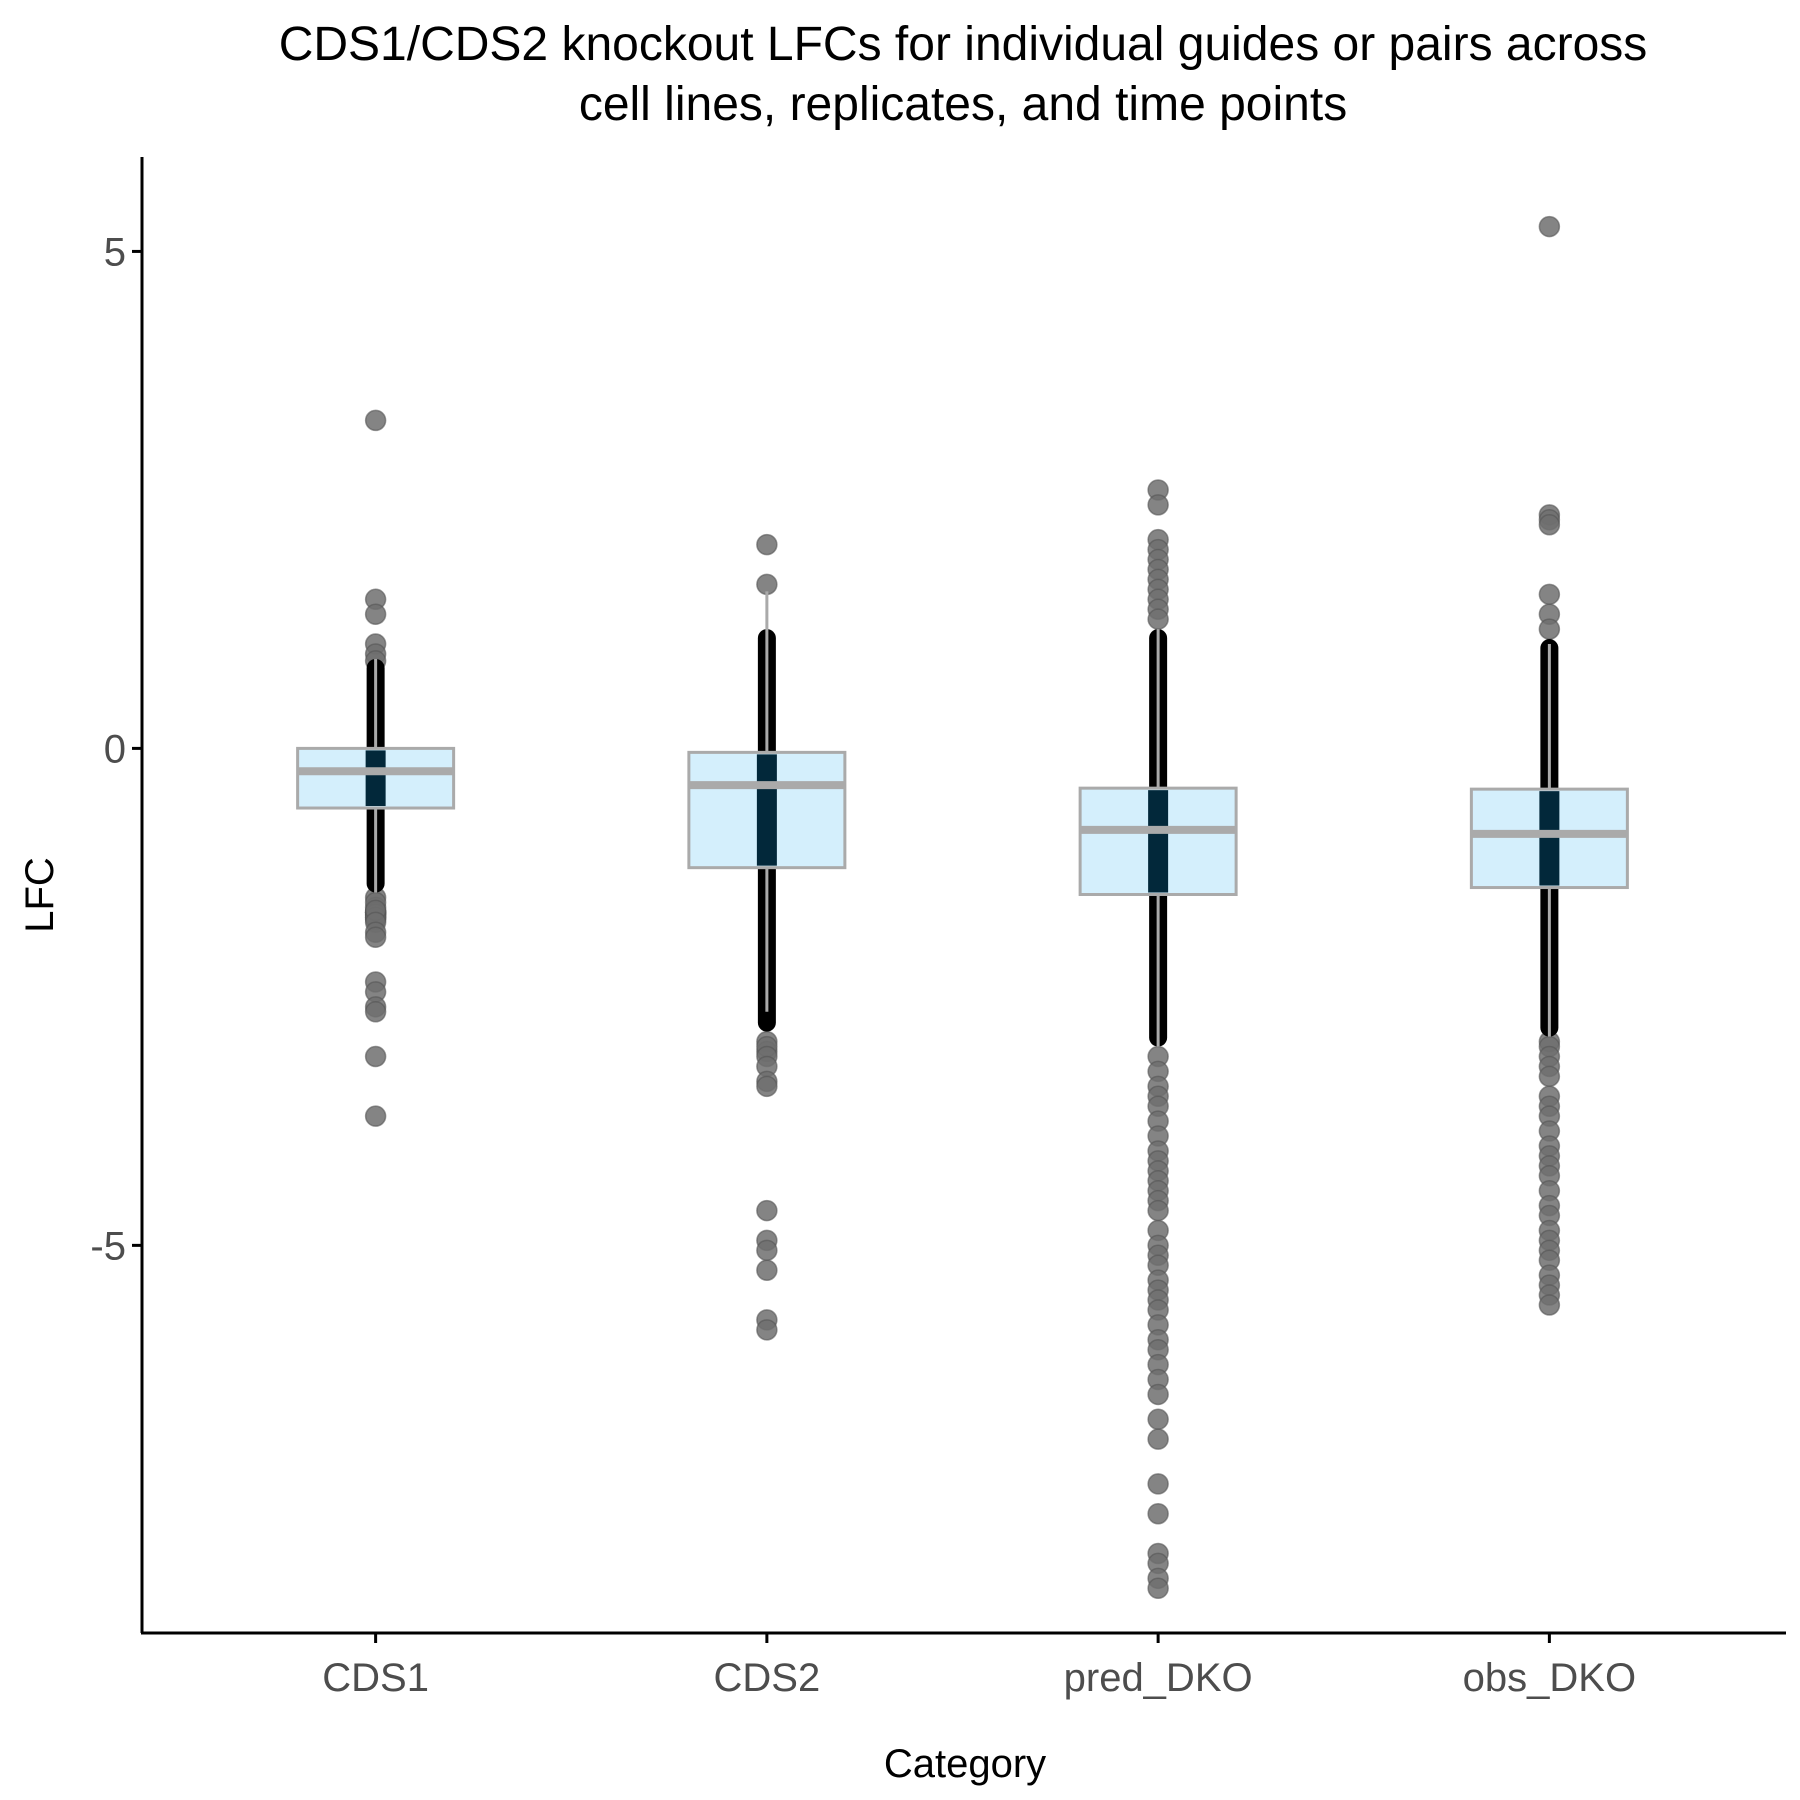 The image size is (1800, 1800). I want to click on chart-title-line-2: cell lines, replicates, and time points, so click(963, 104).